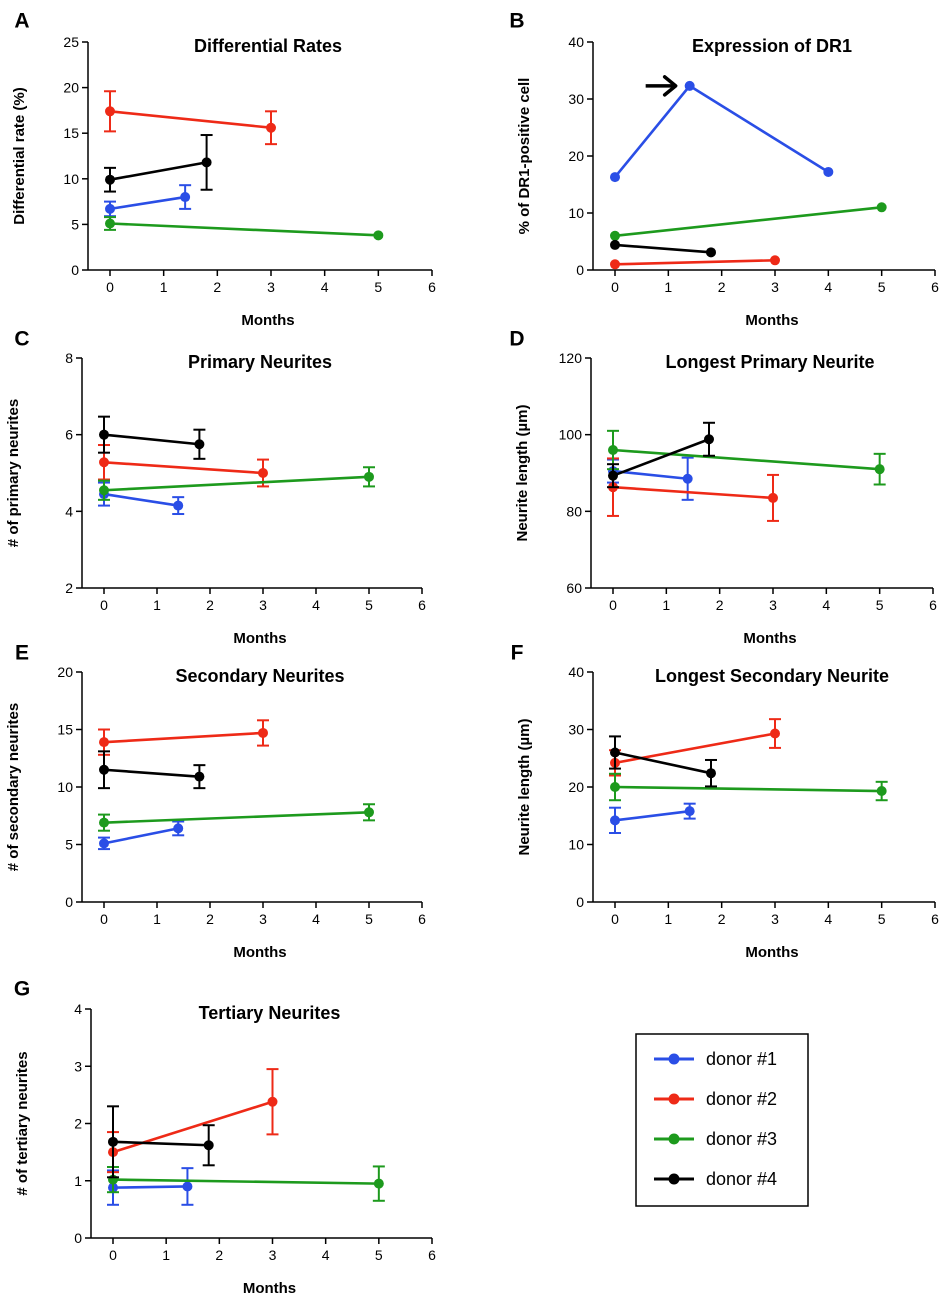  Describe the element at coordinates (71, 88) in the screenshot. I see `y-tick-label: 20` at that location.